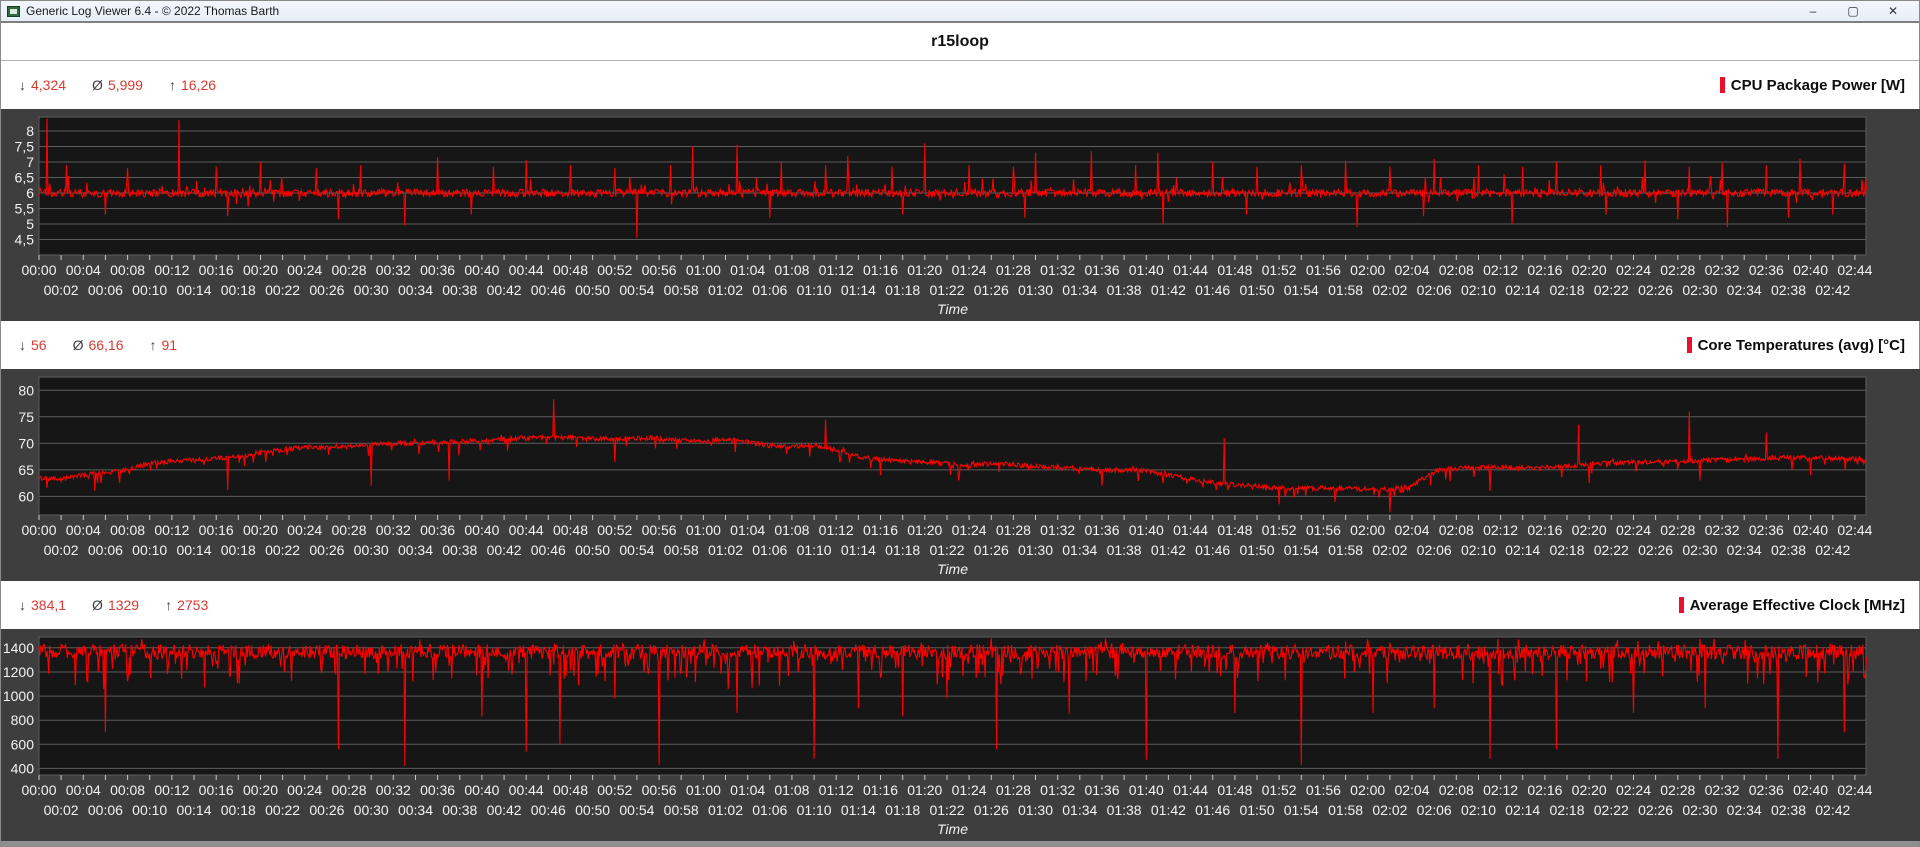 Image resolution: width=1920 pixels, height=847 pixels. What do you see at coordinates (193, 550) in the screenshot?
I see `svg-text: 00:14` at bounding box center [193, 550].